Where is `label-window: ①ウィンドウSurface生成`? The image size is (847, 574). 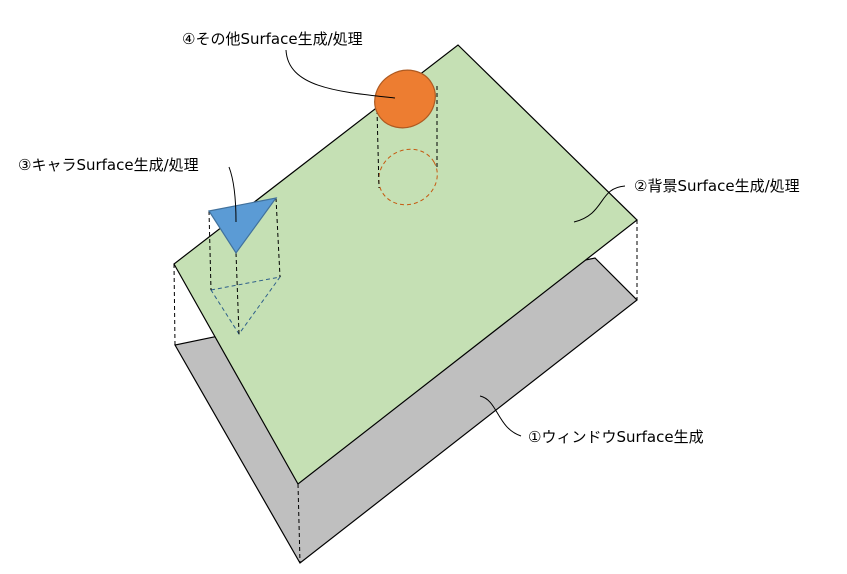
label-window: ①ウィンドウSurface生成 is located at coordinates (616, 437).